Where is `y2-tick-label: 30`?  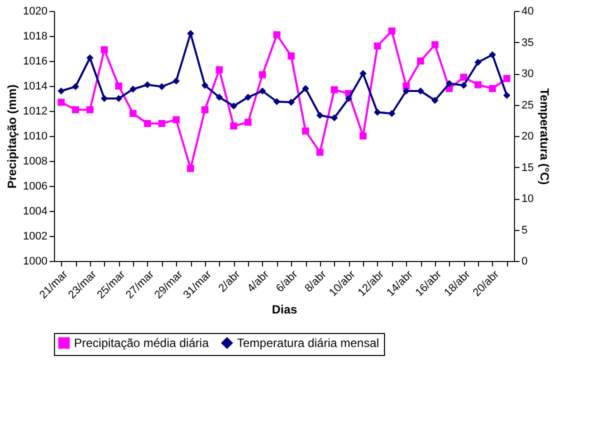
y2-tick-label: 30 is located at coordinates (528, 74).